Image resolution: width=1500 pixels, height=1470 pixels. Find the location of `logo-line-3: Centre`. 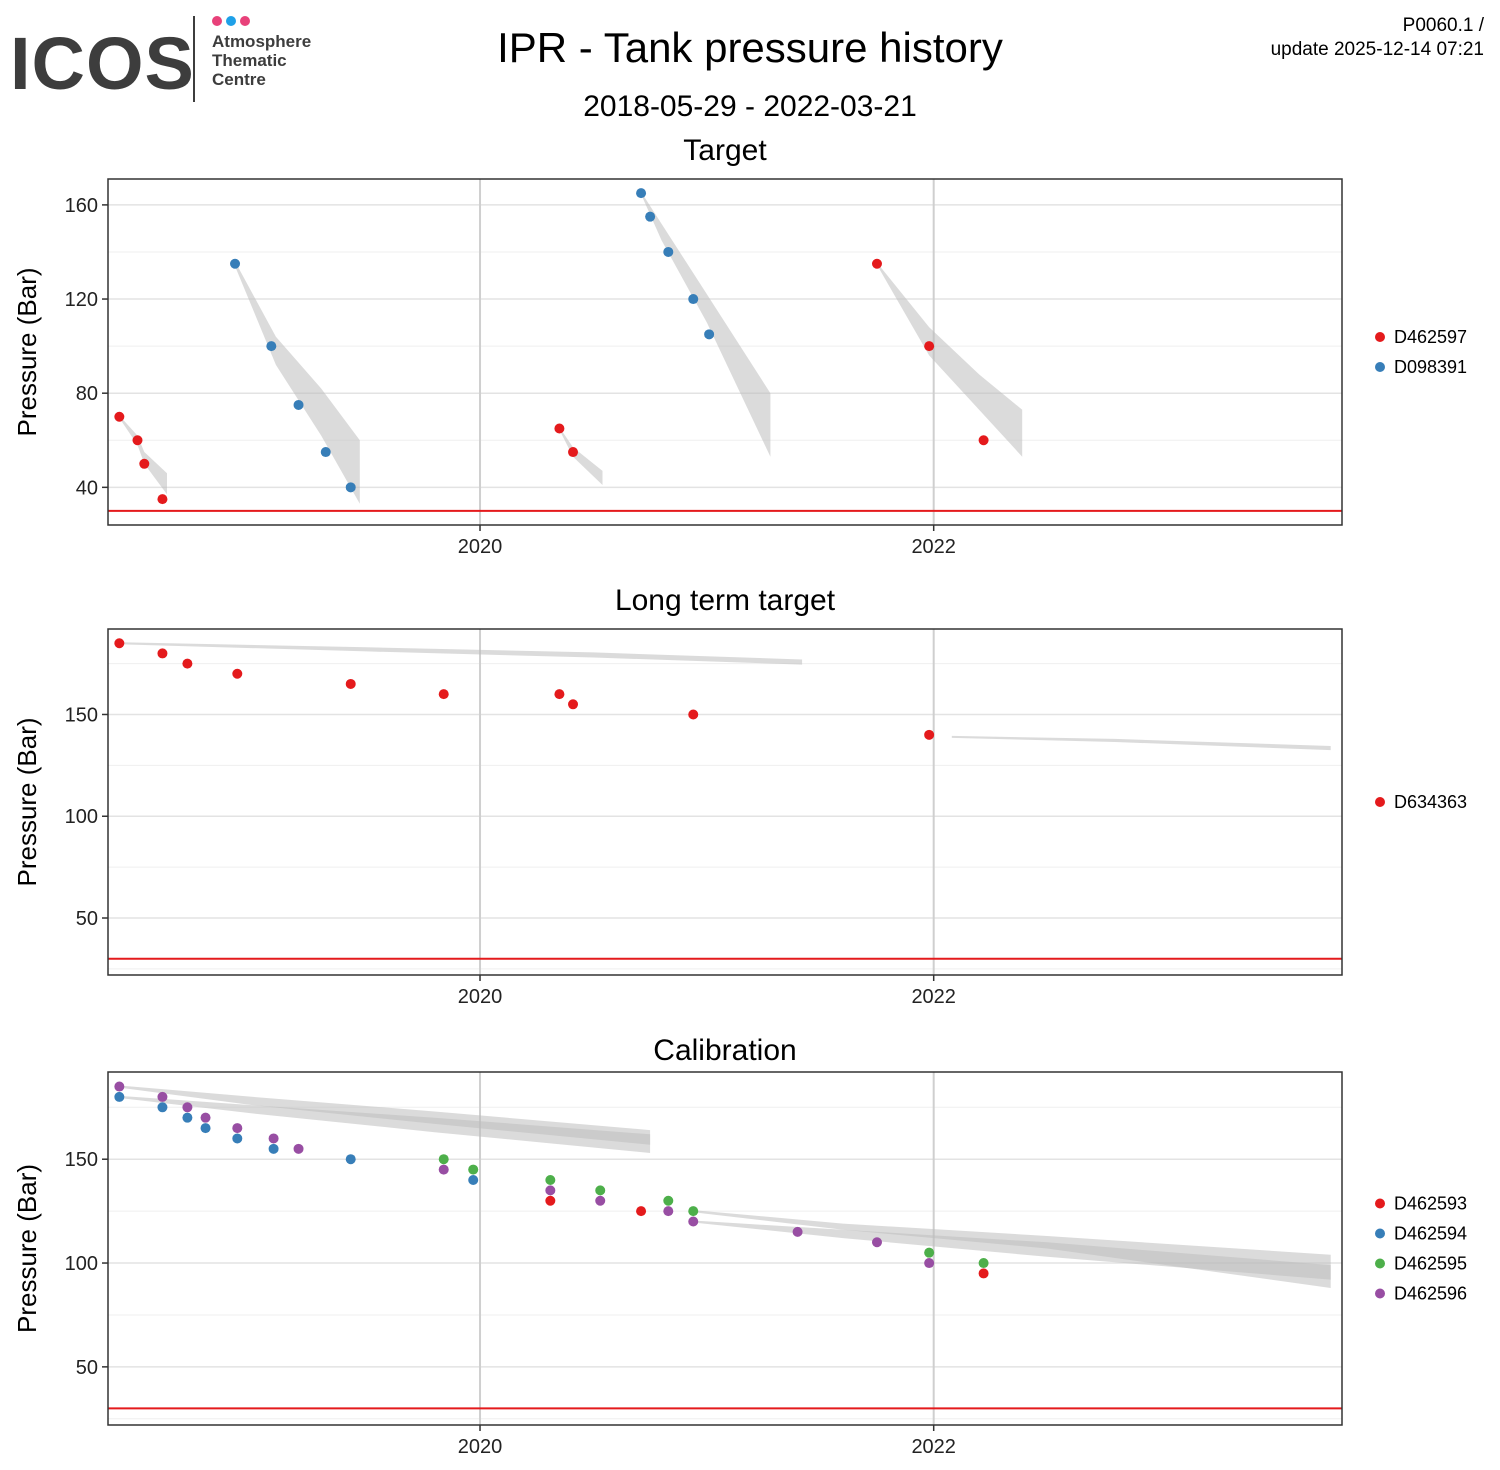

logo-line-3: Centre is located at coordinates (239, 79).